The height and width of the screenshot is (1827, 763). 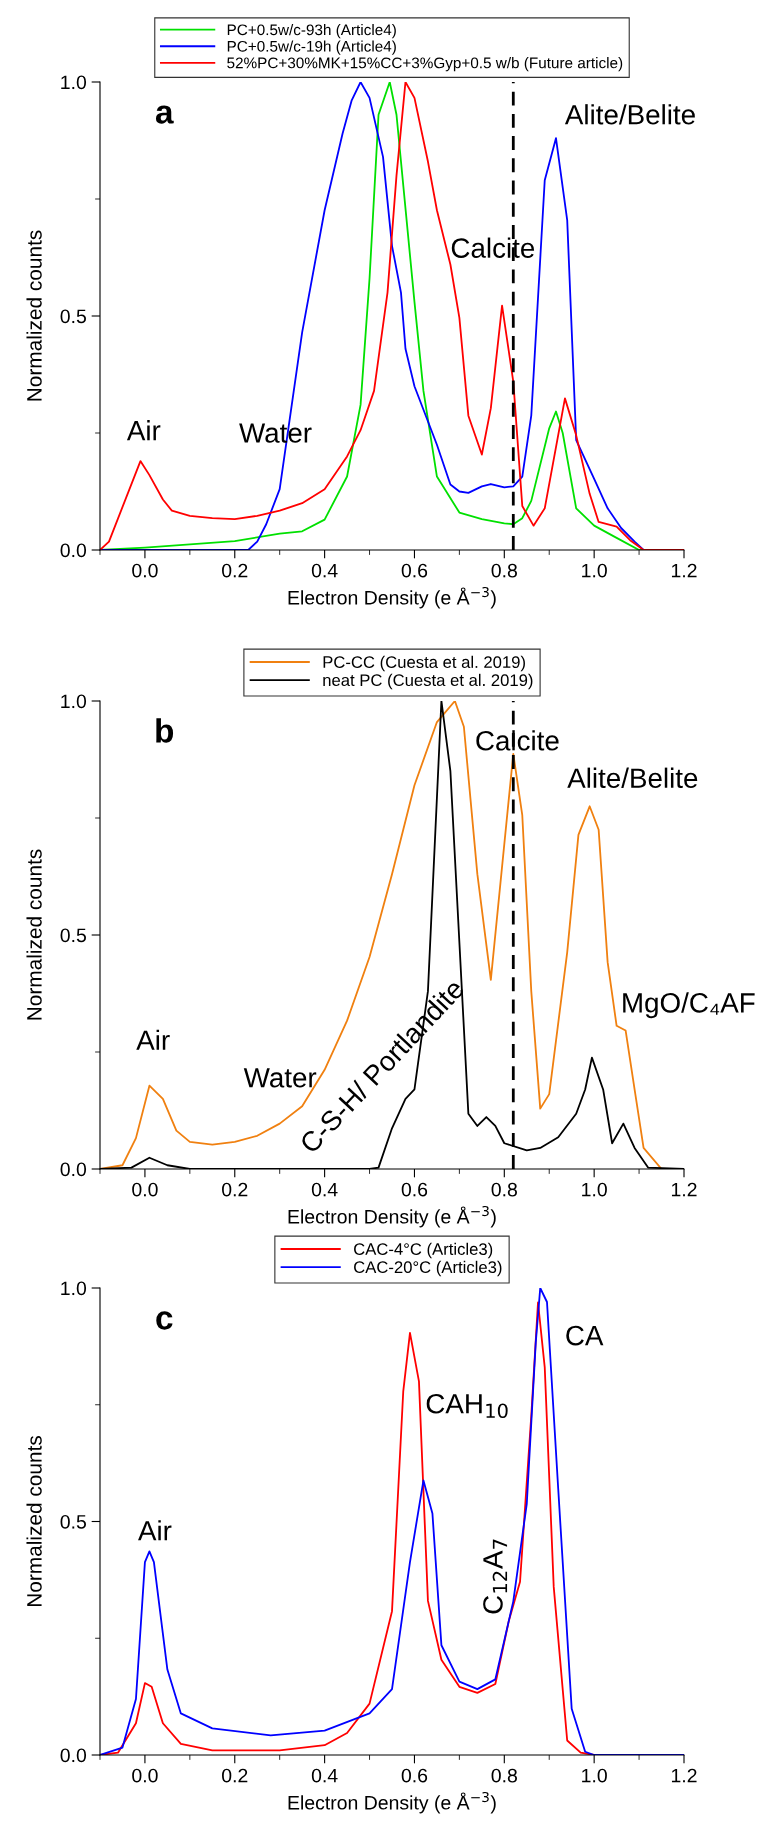 What do you see at coordinates (689, 1005) in the screenshot?
I see `annotation: MgO/C₄AF` at bounding box center [689, 1005].